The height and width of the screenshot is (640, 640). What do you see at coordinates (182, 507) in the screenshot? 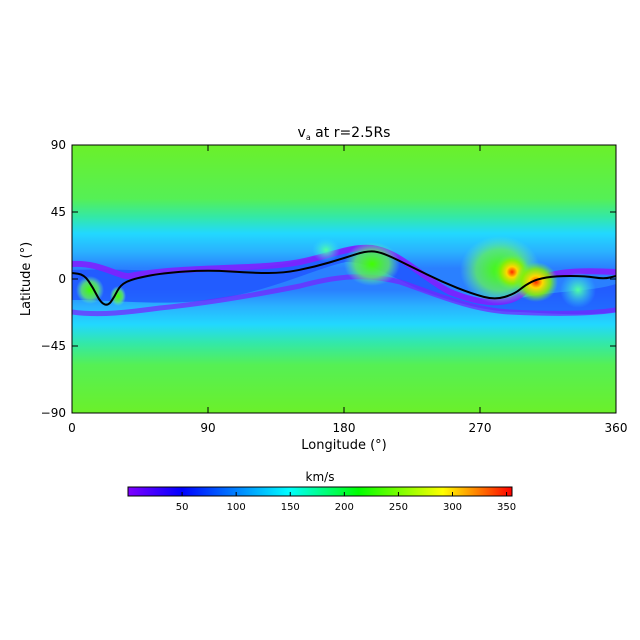
I see `colorbar-tick-label: 50` at bounding box center [182, 507].